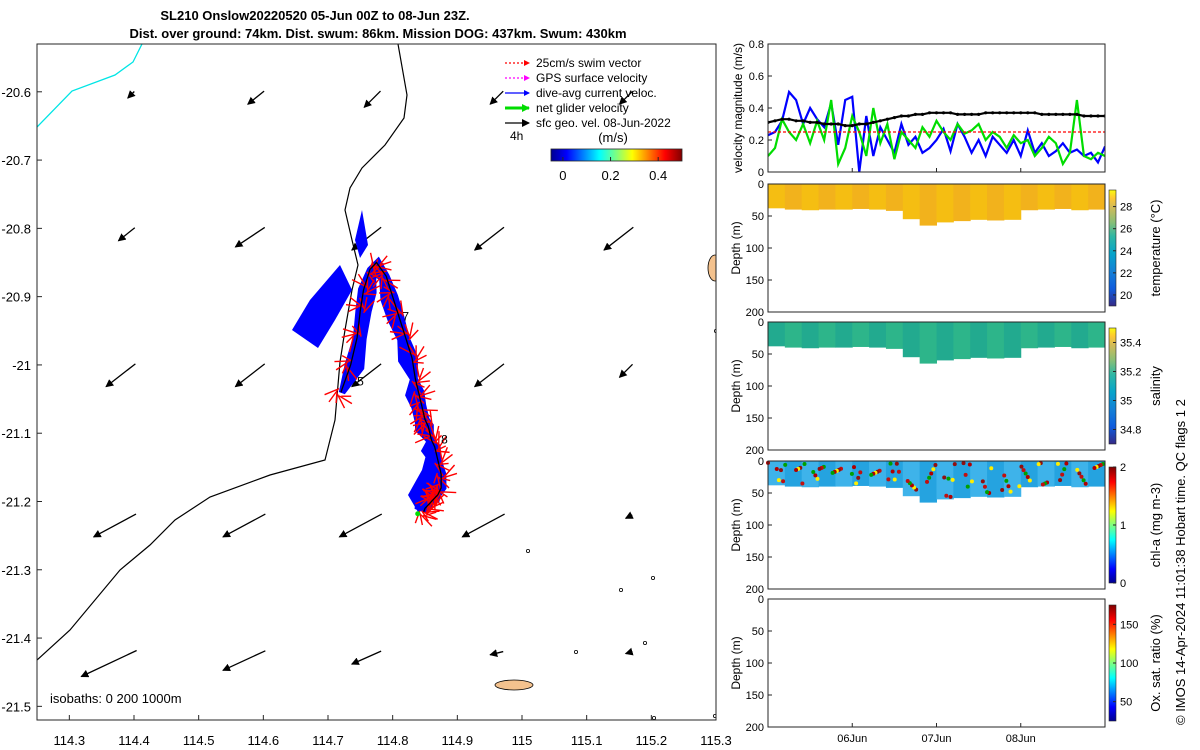  I want to click on map-x-tick-label: 114.7, so click(328, 740).